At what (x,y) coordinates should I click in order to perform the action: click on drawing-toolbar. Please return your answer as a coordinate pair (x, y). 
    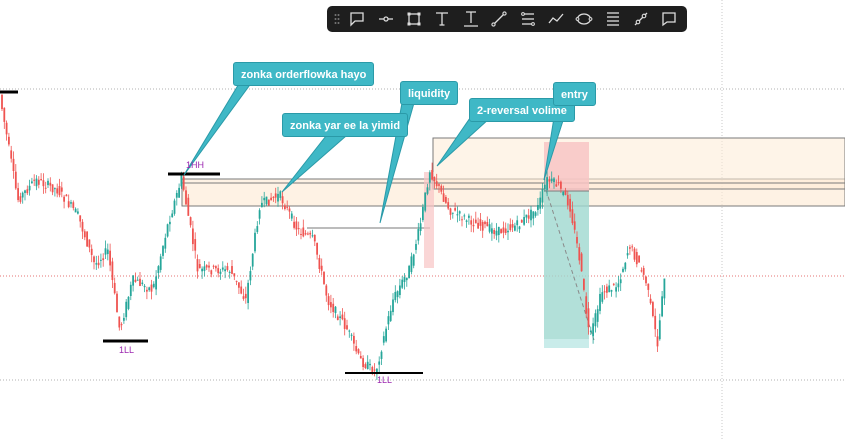
    Looking at the image, I should click on (507, 19).